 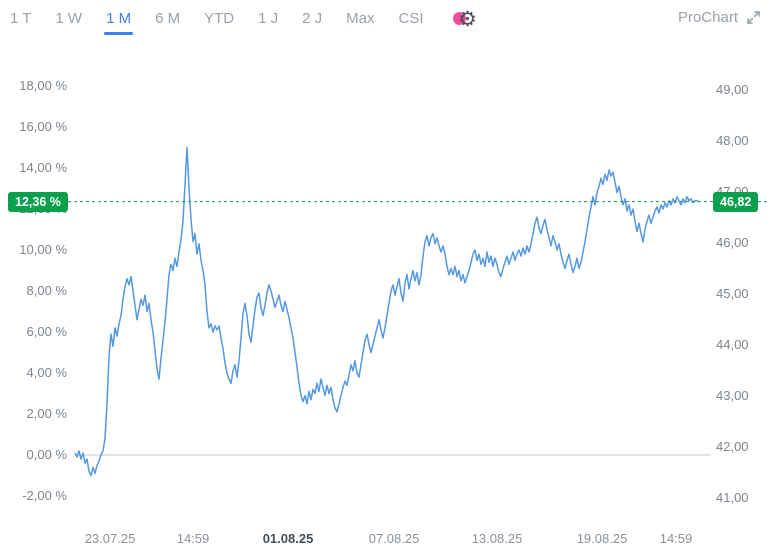 What do you see at coordinates (732, 396) in the screenshot?
I see `y-right-tick: 43,00` at bounding box center [732, 396].